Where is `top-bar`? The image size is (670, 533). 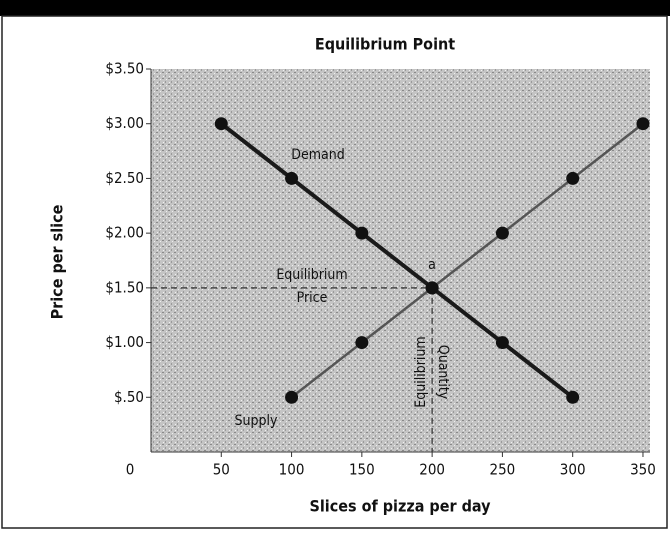 top-bar is located at coordinates (335, 8).